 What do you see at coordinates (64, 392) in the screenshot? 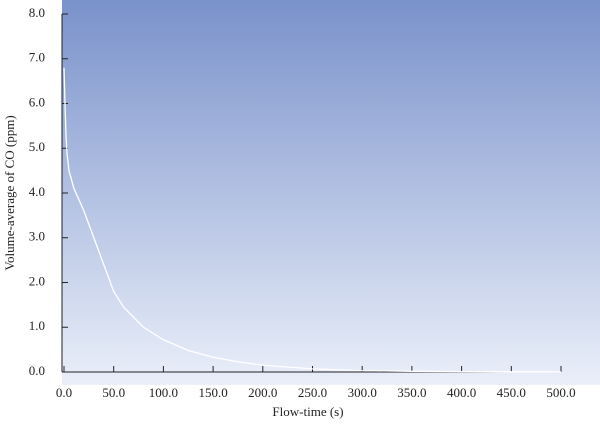
I see `x-tick-label: 0.0` at bounding box center [64, 392].